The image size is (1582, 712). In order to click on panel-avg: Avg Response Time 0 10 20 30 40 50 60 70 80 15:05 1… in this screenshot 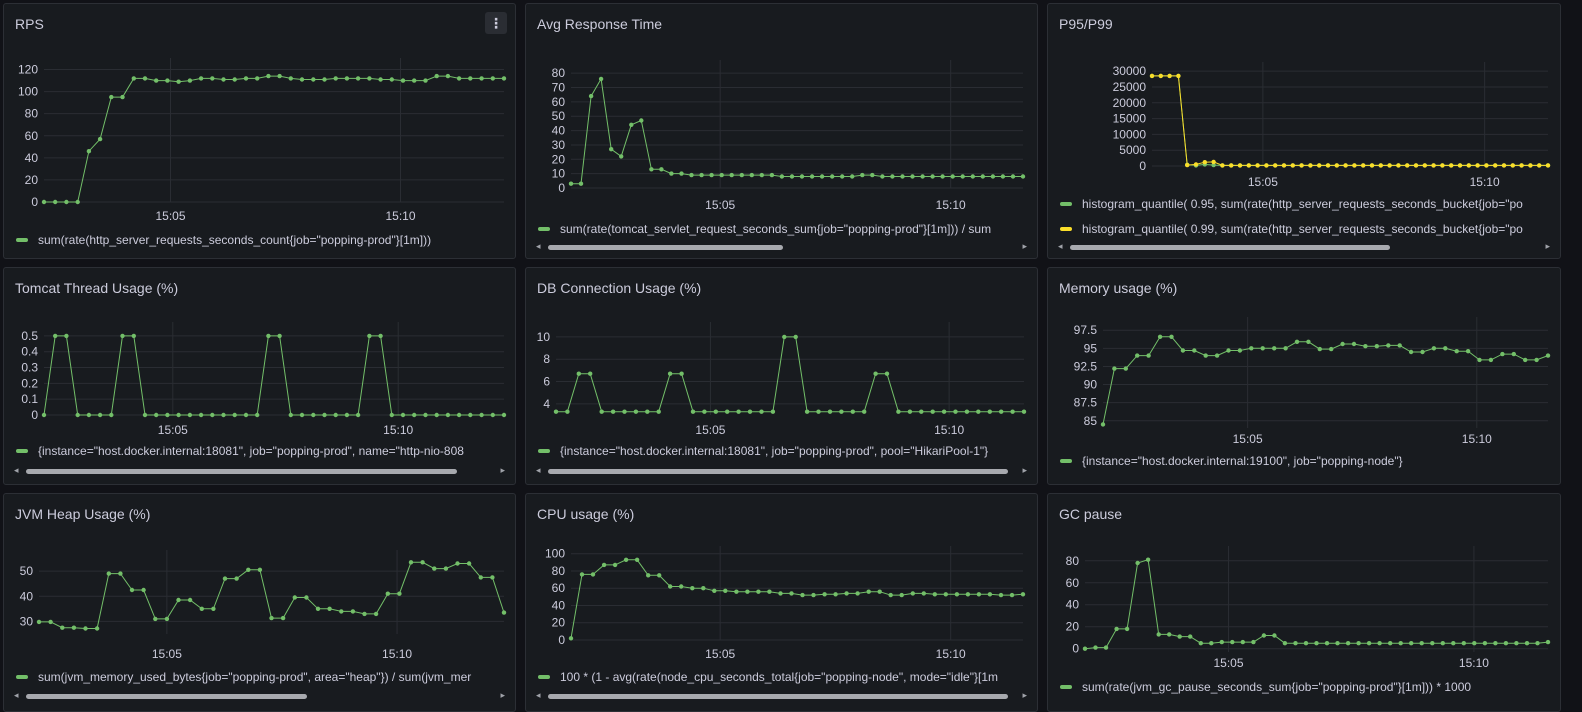, I will do `click(781, 131)`.